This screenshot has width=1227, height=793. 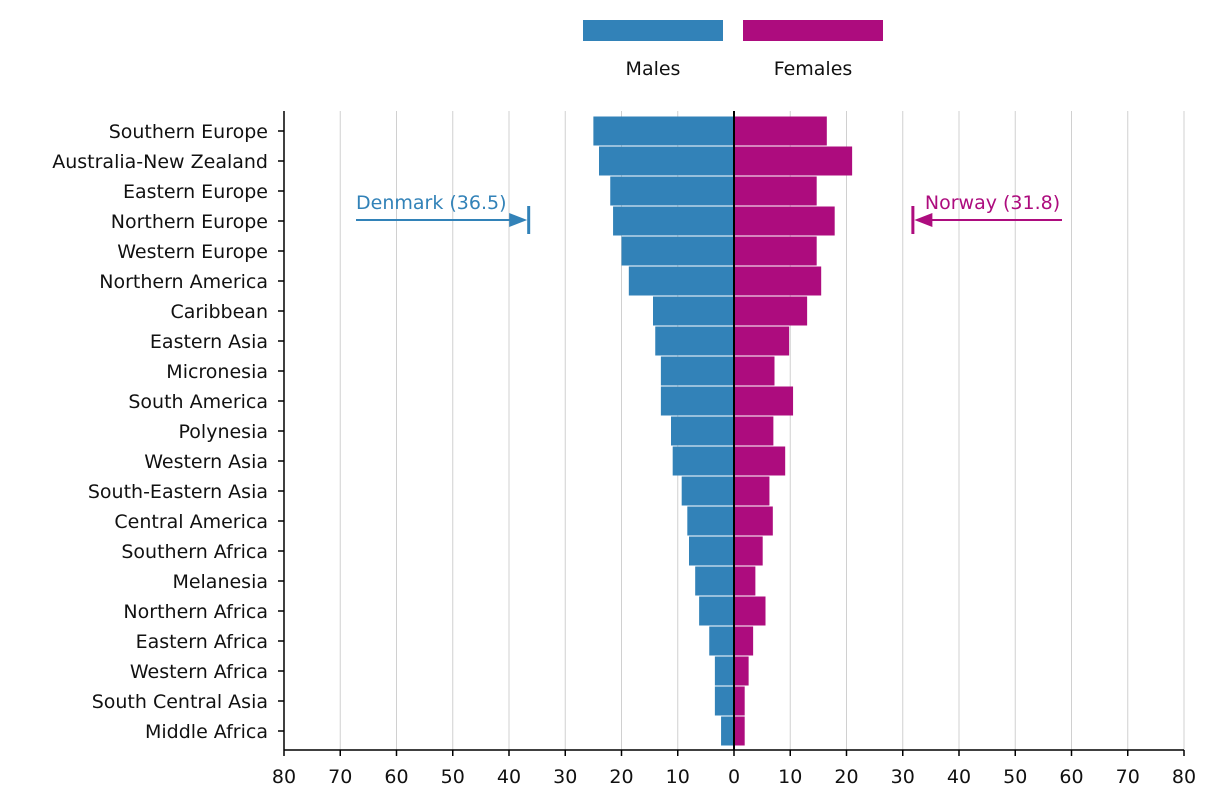 I want to click on category-label-20: Middle Africa, so click(x=206, y=732).